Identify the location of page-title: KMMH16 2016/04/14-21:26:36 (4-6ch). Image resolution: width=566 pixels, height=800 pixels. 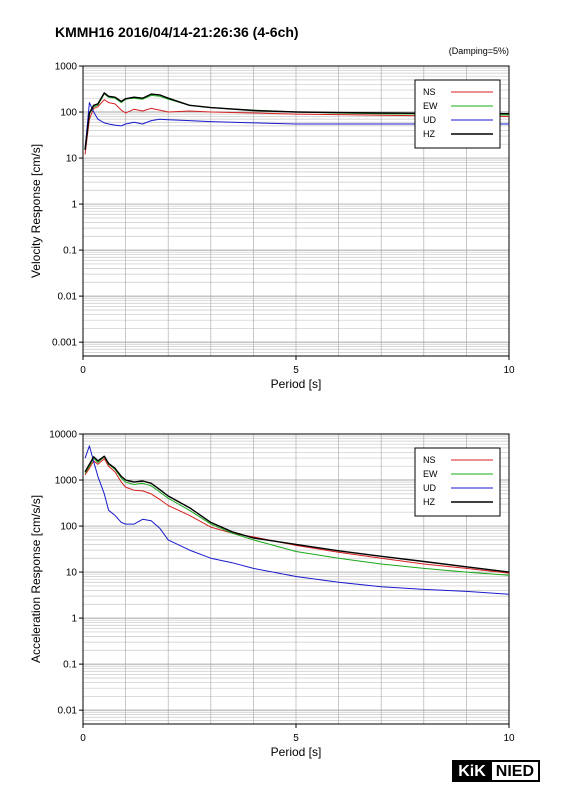
(177, 32).